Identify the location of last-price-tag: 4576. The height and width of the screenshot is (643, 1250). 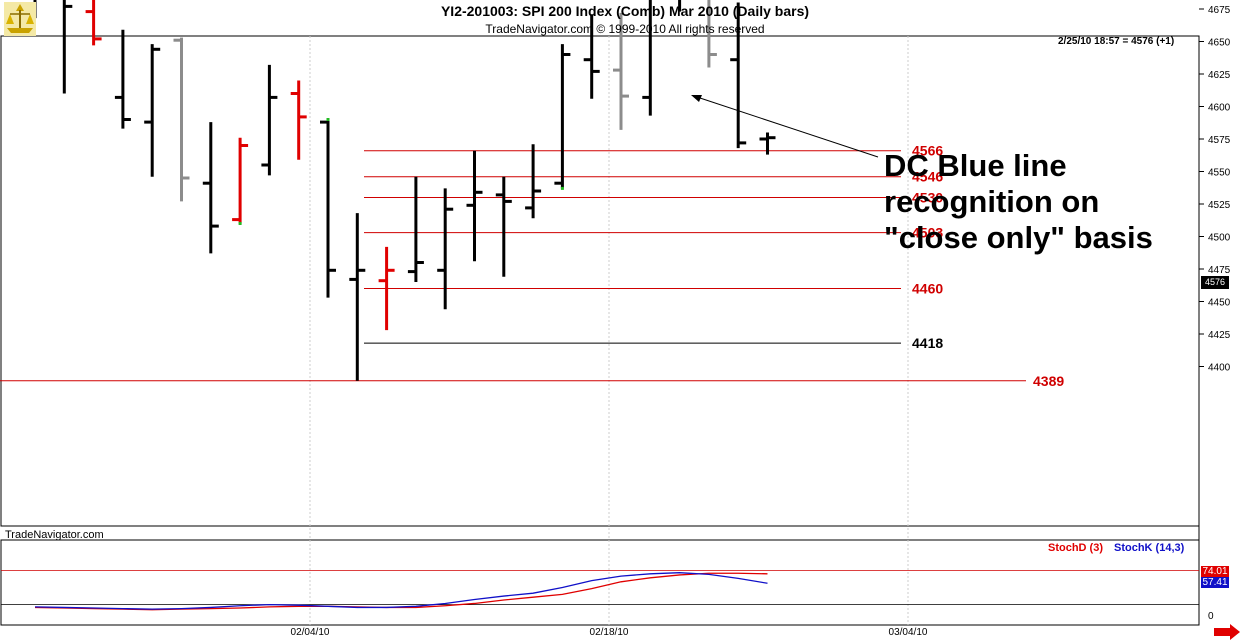
(1215, 282).